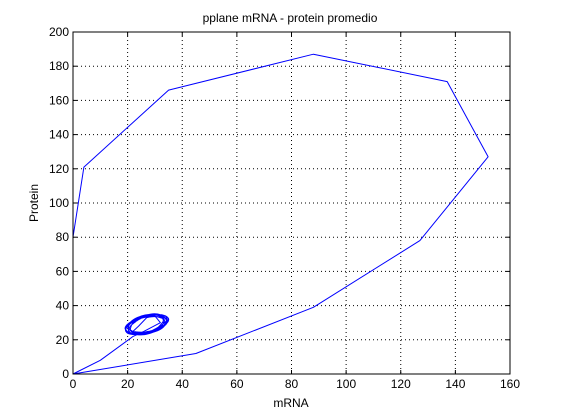 The height and width of the screenshot is (420, 561). Describe the element at coordinates (63, 271) in the screenshot. I see `y-tick-label: 60` at that location.